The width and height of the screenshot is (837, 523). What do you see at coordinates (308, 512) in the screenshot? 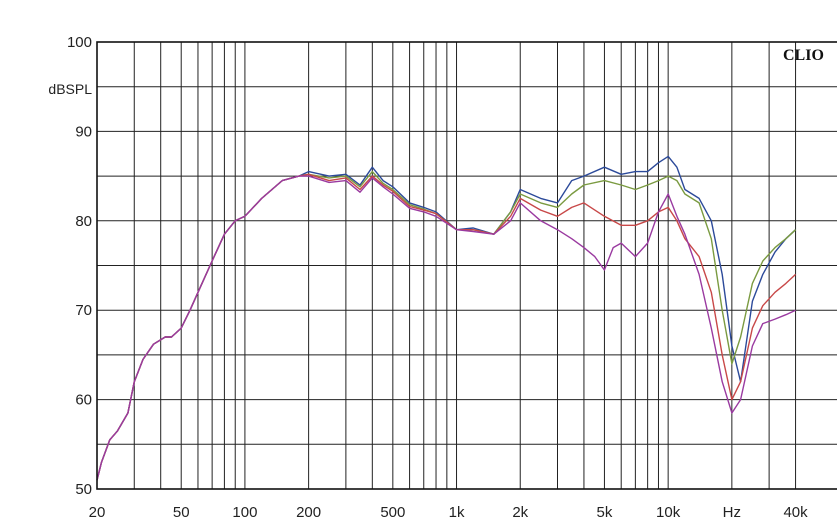
I see `x-tick-label: 200` at bounding box center [308, 512].